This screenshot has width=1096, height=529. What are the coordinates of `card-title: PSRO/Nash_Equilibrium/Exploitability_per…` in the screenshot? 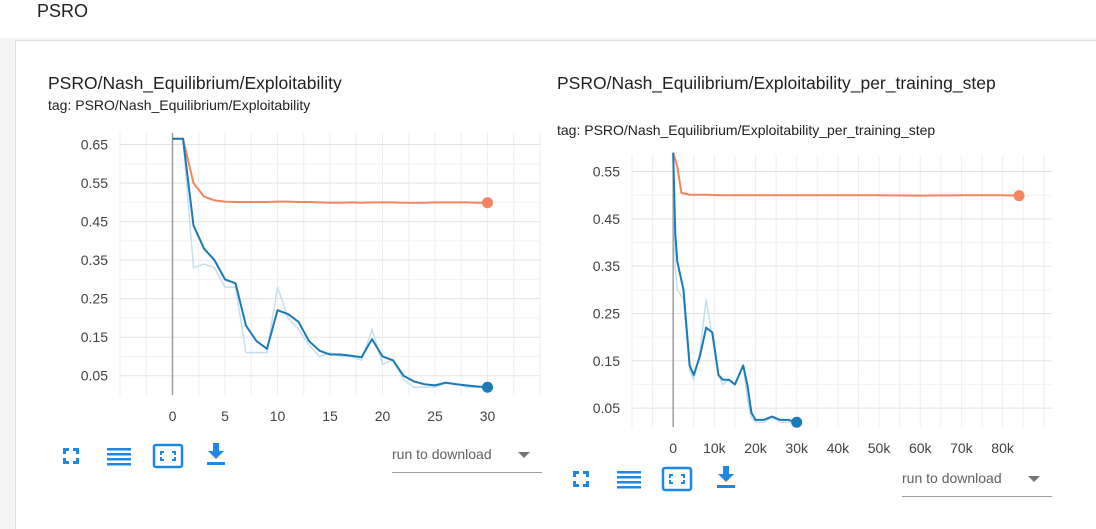 It's located at (776, 83).